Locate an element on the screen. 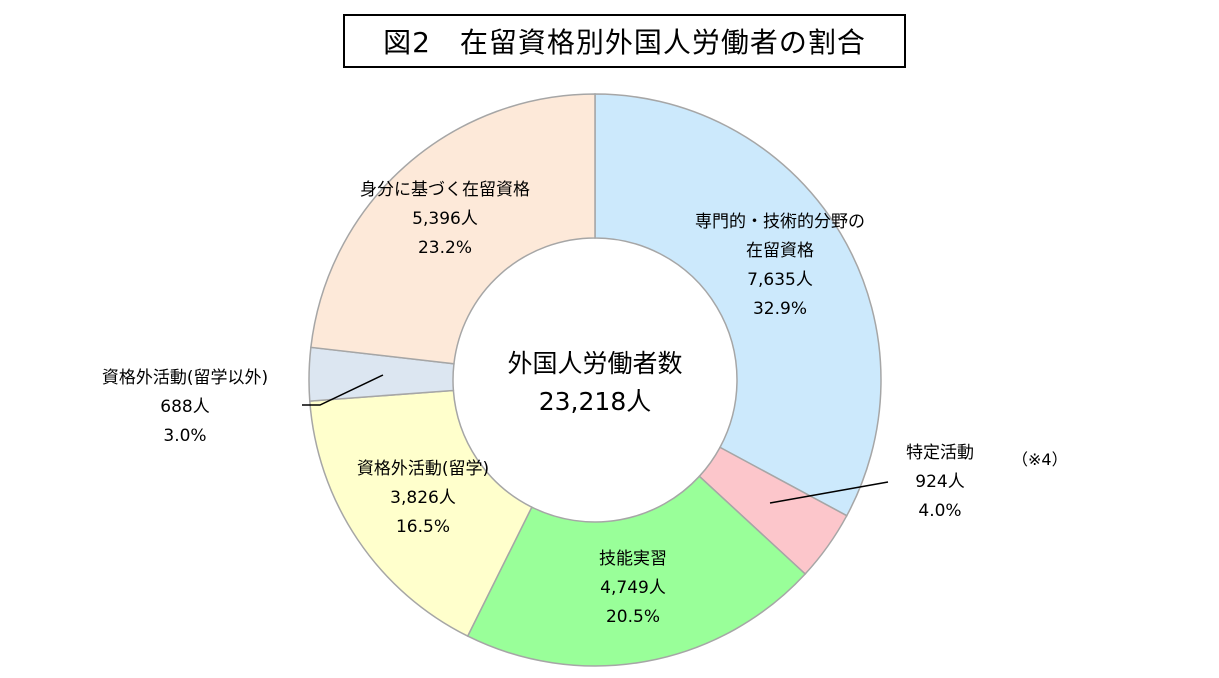 The height and width of the screenshot is (678, 1219). label-non-student: 資格外活動(留学以外) 688人 3.0% is located at coordinates (185, 407).